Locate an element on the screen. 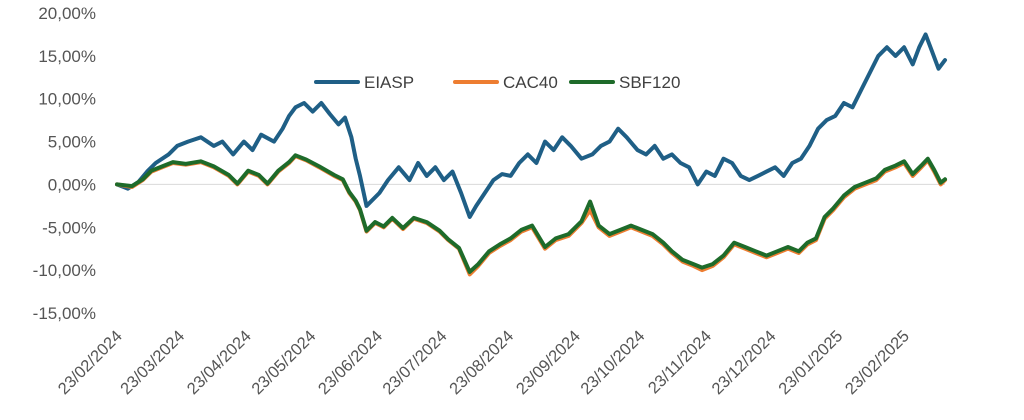  y-tick-label: 0,00% is located at coordinates (72, 184).